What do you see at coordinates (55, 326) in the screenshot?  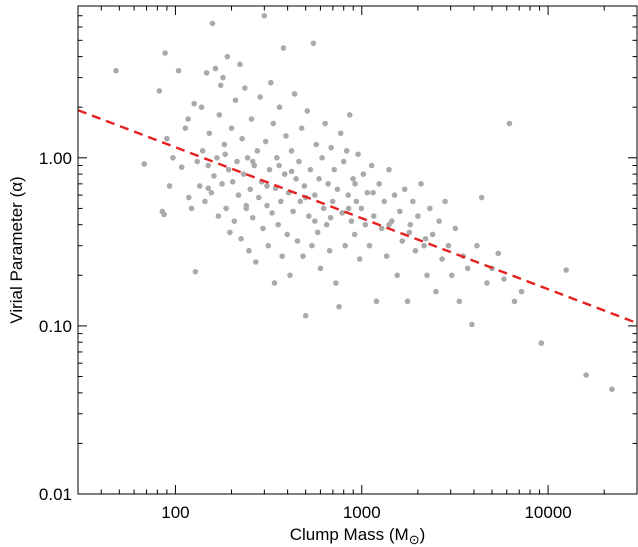 I see `y-tick-label: 0.10` at bounding box center [55, 326].